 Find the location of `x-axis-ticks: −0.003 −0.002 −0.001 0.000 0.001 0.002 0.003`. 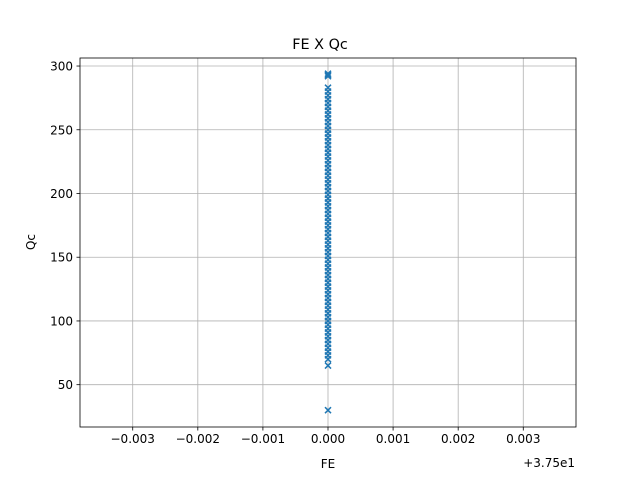

x-axis-ticks: −0.003 −0.002 −0.001 0.000 0.001 0.002 0.003 is located at coordinates (325, 436).